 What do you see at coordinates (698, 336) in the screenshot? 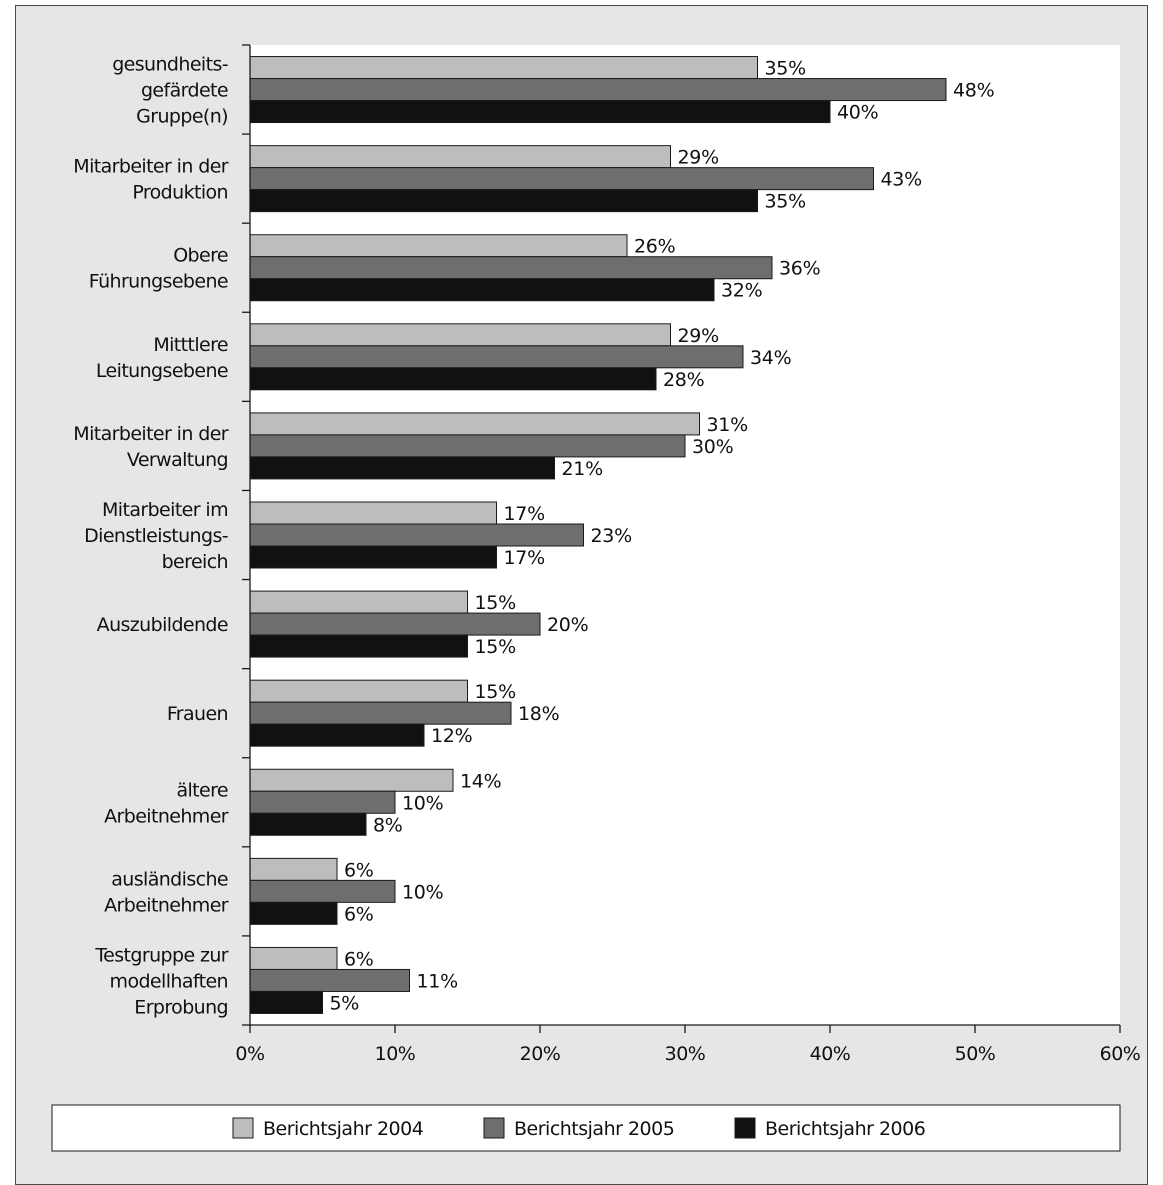
I see `data-label-1-4: 29%` at bounding box center [698, 336].